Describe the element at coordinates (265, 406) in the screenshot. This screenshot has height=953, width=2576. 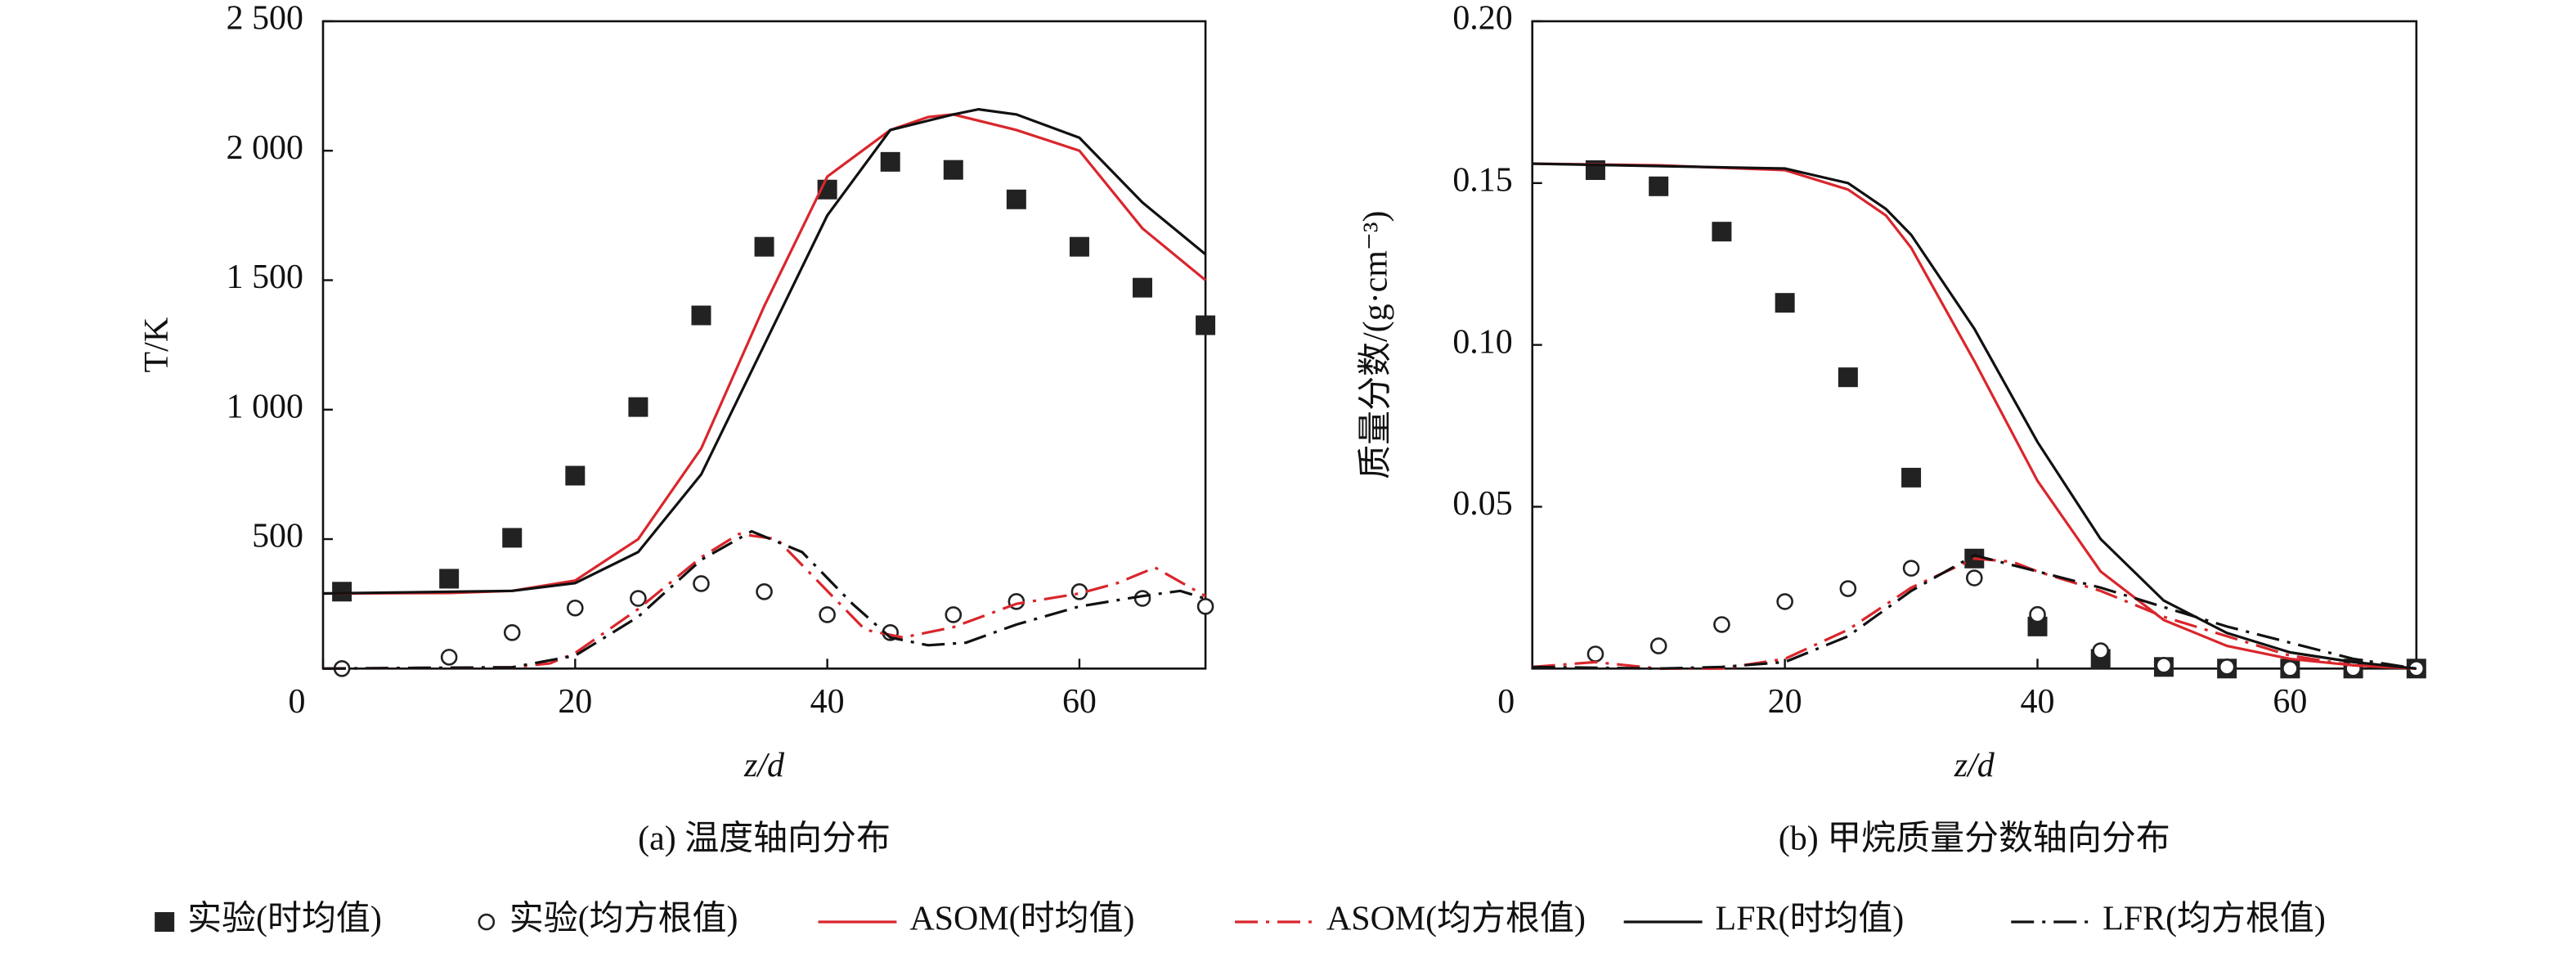
I see `y-tick-label: 1 000` at that location.